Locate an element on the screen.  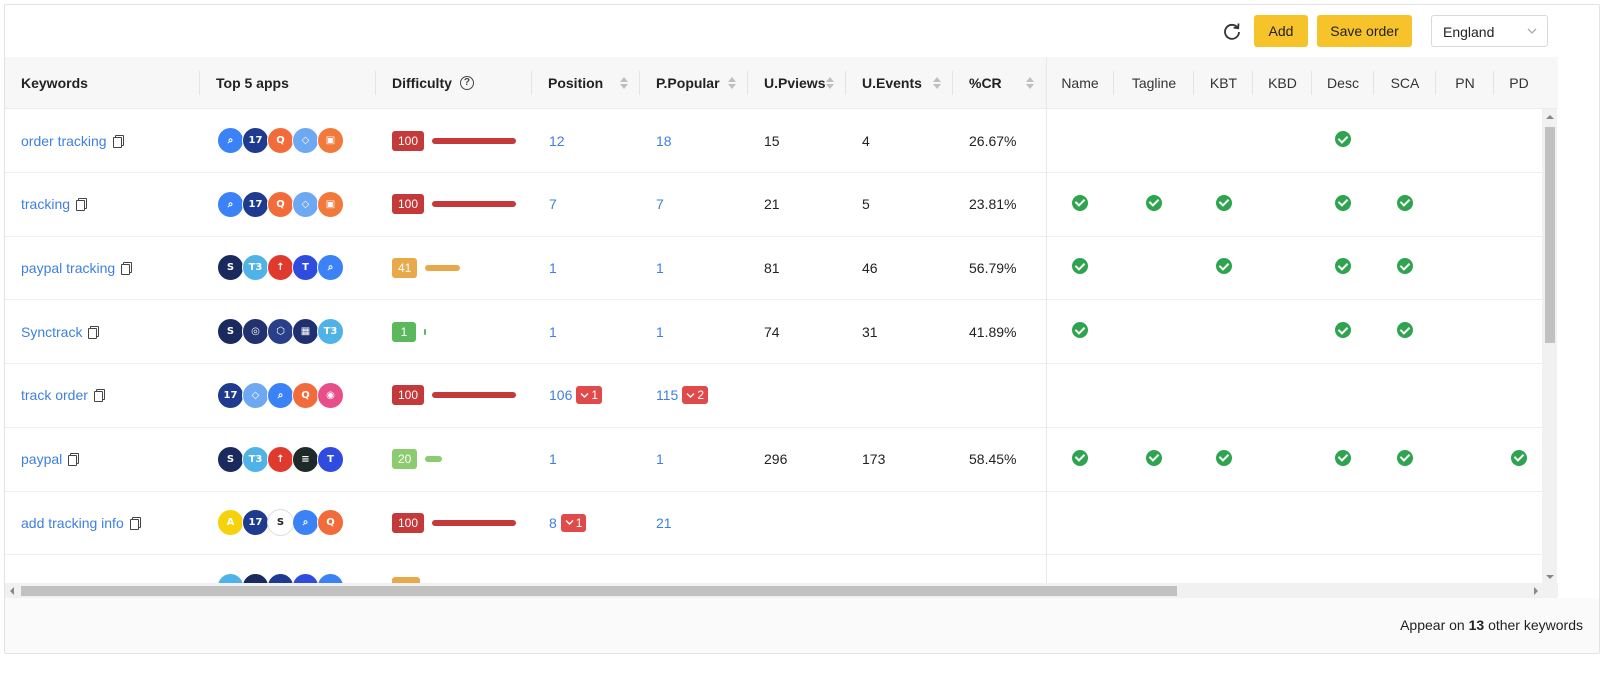
location-app-icon: ◎ is located at coordinates (255, 332).